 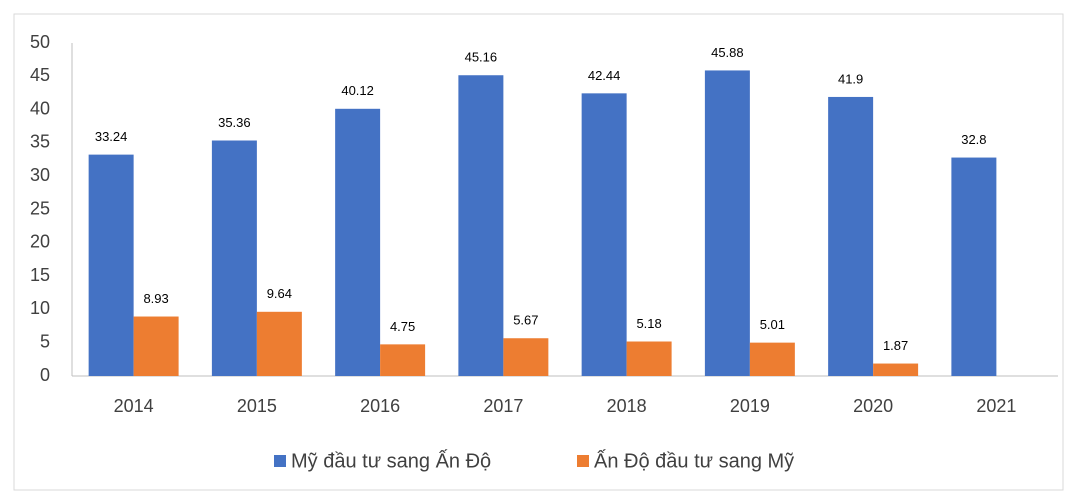 What do you see at coordinates (40, 308) in the screenshot?
I see `y-tick-label: 10` at bounding box center [40, 308].